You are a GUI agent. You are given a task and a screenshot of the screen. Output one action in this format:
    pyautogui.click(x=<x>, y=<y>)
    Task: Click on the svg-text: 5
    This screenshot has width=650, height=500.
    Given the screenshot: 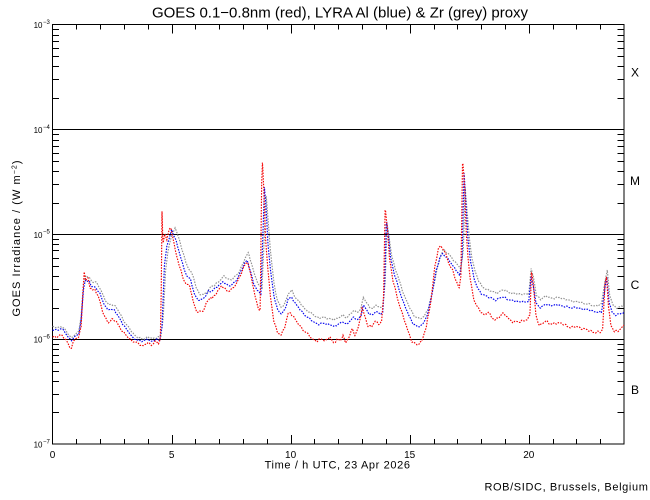 What is the action you would take?
    pyautogui.click(x=172, y=455)
    